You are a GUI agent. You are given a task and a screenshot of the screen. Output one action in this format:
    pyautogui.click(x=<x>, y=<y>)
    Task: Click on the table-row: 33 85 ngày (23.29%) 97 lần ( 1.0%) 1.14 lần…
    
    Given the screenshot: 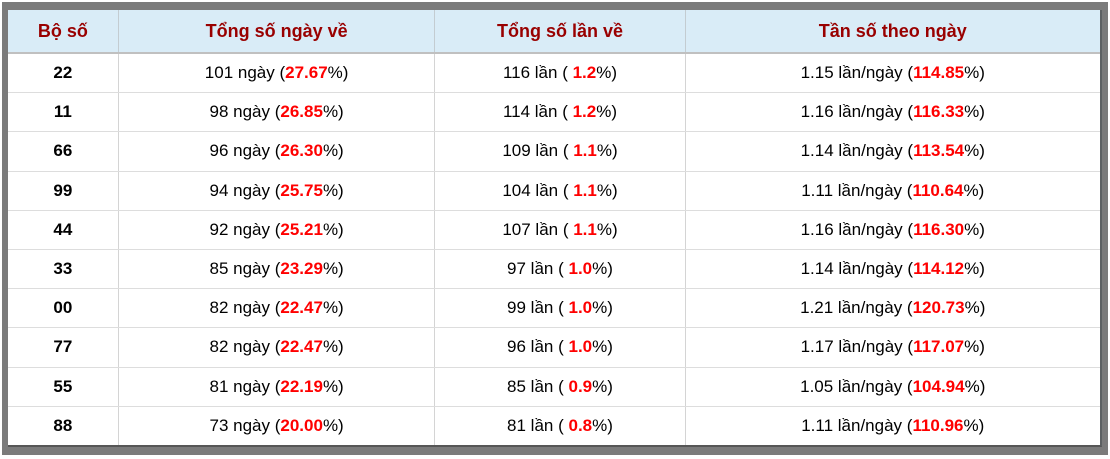 What is the action you would take?
    pyautogui.click(x=554, y=269)
    